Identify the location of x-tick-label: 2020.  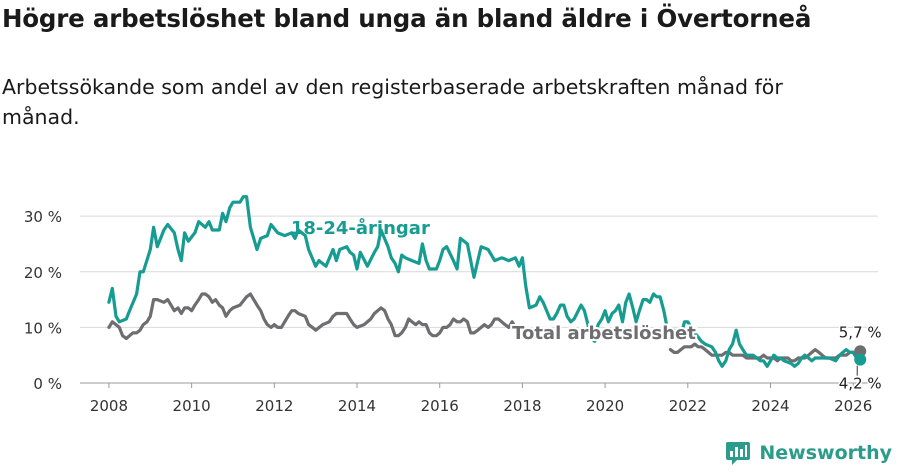
(605, 406).